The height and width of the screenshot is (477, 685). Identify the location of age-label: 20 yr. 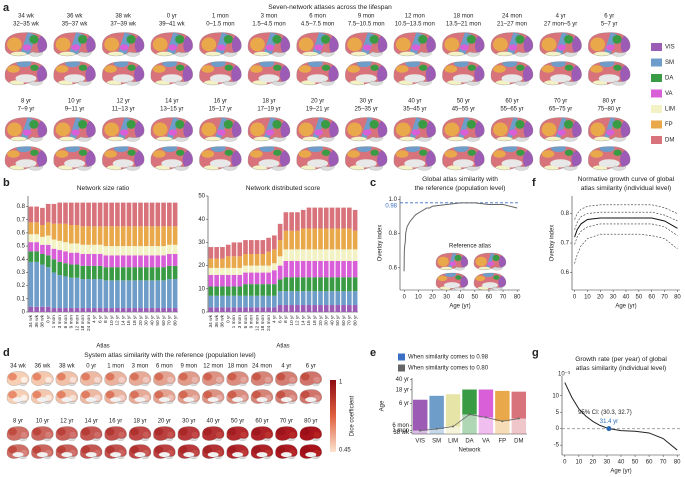
(317, 102).